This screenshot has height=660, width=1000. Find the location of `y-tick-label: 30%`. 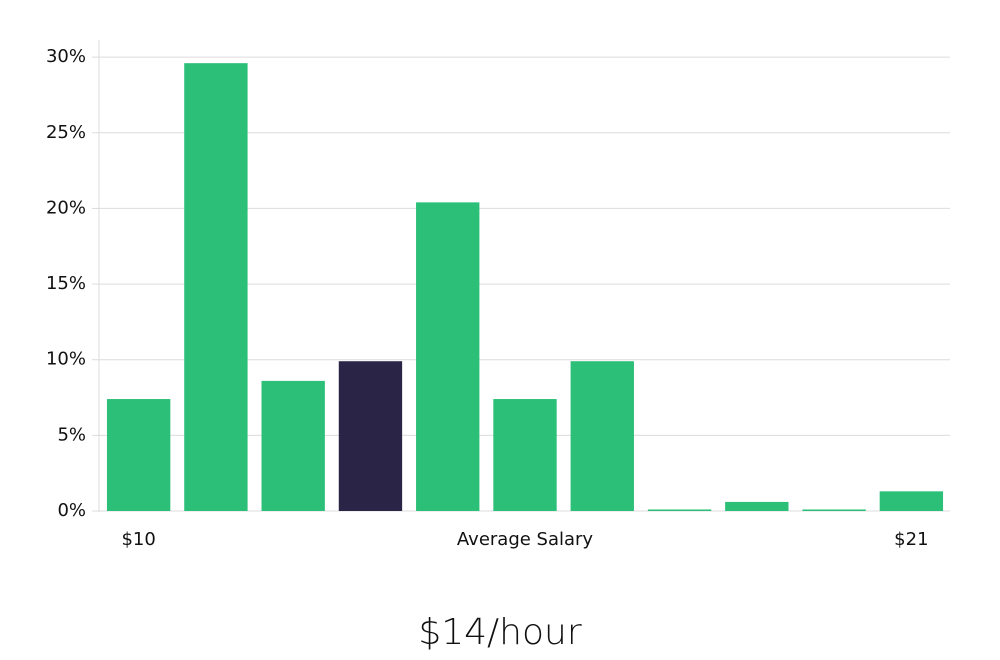

y-tick-label: 30% is located at coordinates (66, 56).